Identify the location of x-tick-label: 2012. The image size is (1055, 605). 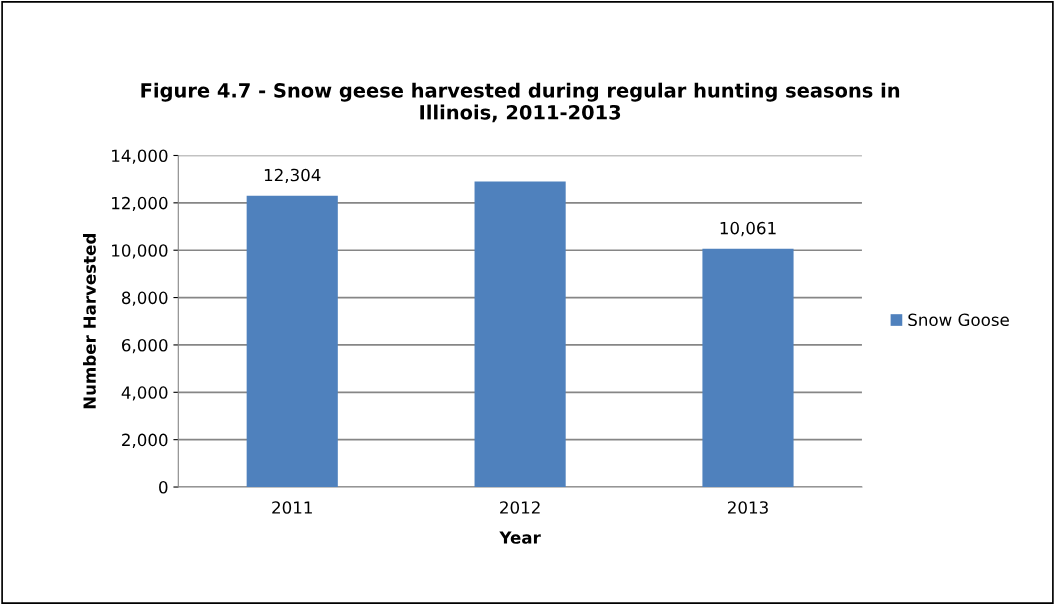
(520, 507).